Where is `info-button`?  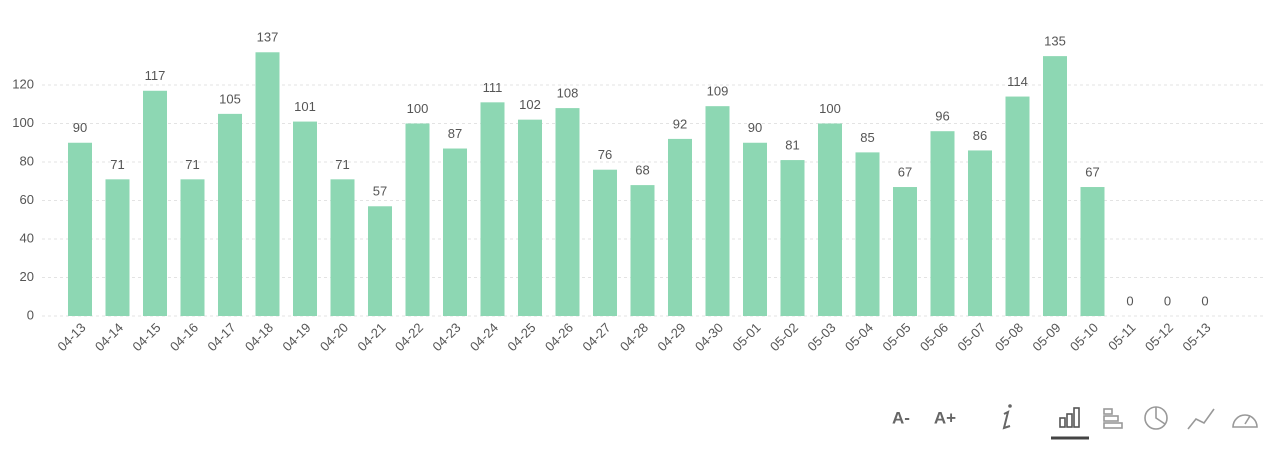
info-button is located at coordinates (1007, 417).